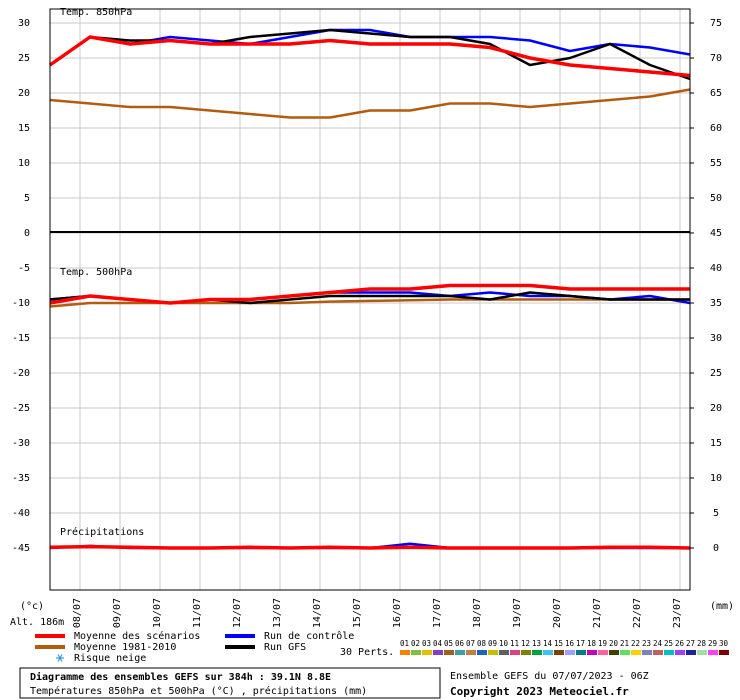  I want to click on member-label: 17, so click(580, 643).